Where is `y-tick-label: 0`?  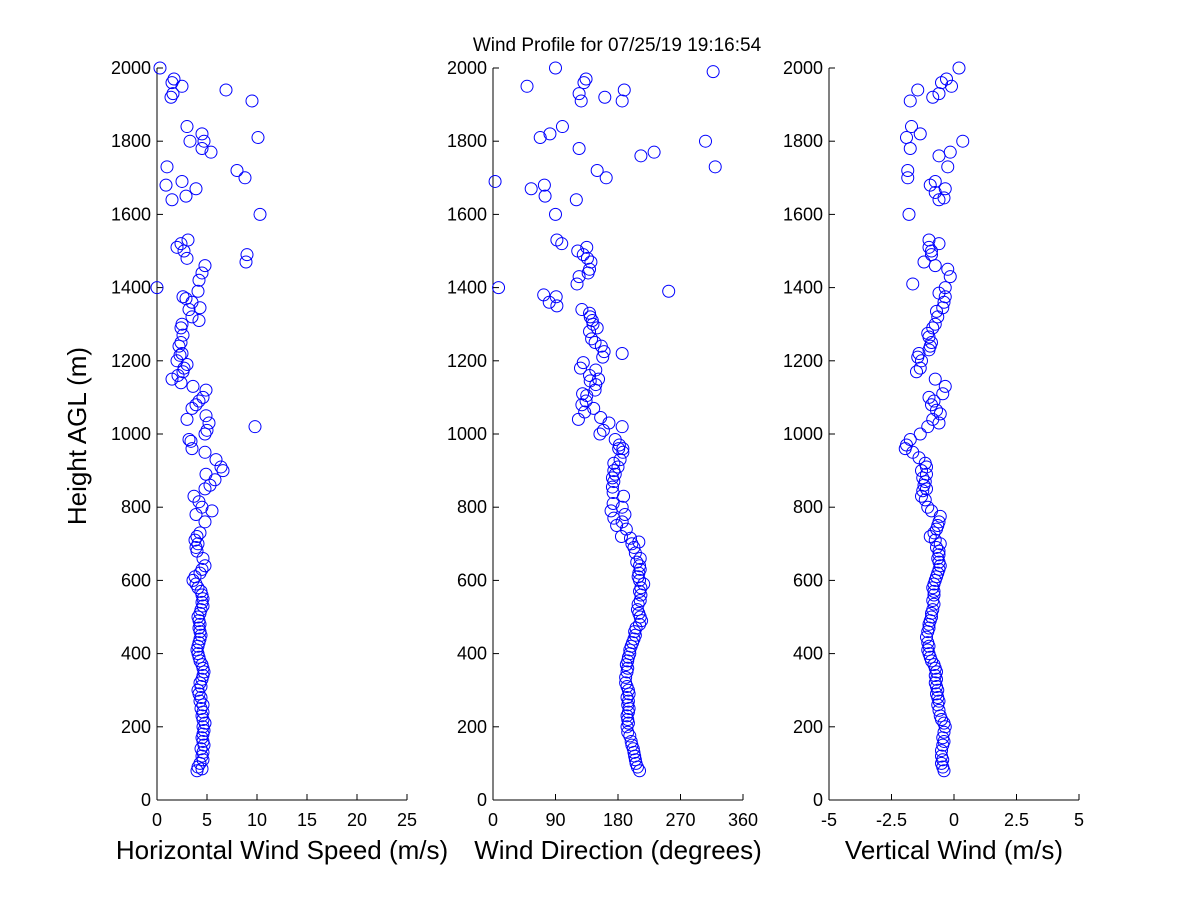
y-tick-label: 0 is located at coordinates (818, 800).